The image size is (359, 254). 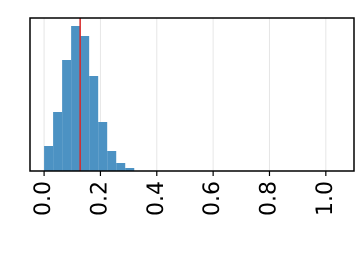 I want to click on x-tick-label: 0.6, so click(x=212, y=198).